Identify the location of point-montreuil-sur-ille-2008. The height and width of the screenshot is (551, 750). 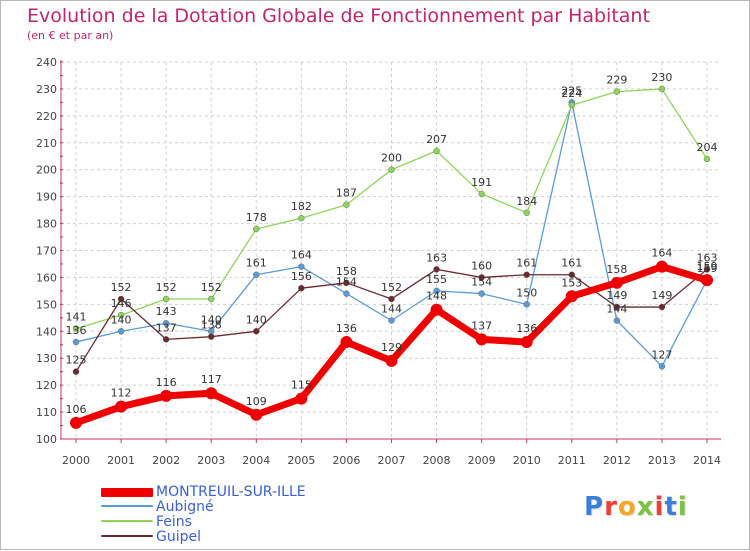
(436, 309).